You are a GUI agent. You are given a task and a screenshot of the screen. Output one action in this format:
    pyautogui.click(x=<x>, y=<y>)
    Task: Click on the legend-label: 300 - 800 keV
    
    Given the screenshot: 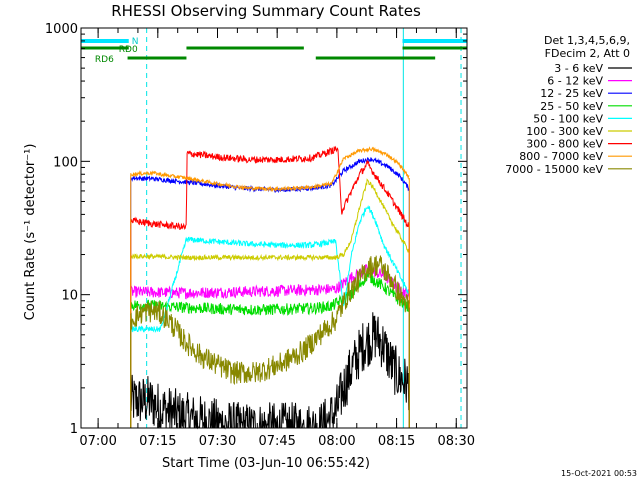 What is the action you would take?
    pyautogui.click(x=564, y=144)
    